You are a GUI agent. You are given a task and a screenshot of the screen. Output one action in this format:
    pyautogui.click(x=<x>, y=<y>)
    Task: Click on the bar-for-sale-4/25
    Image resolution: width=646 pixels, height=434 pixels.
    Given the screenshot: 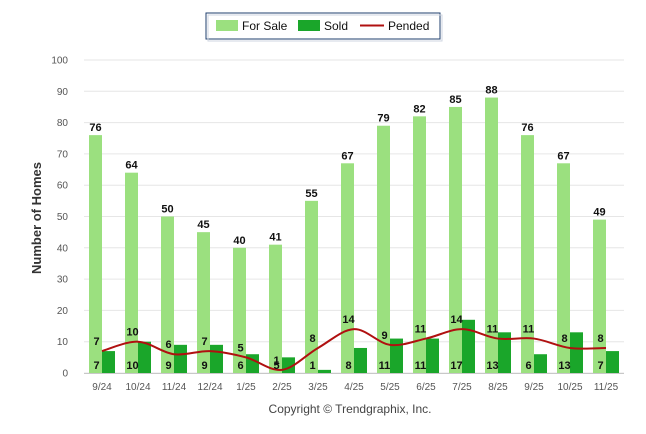 What is the action you would take?
    pyautogui.click(x=347, y=268)
    